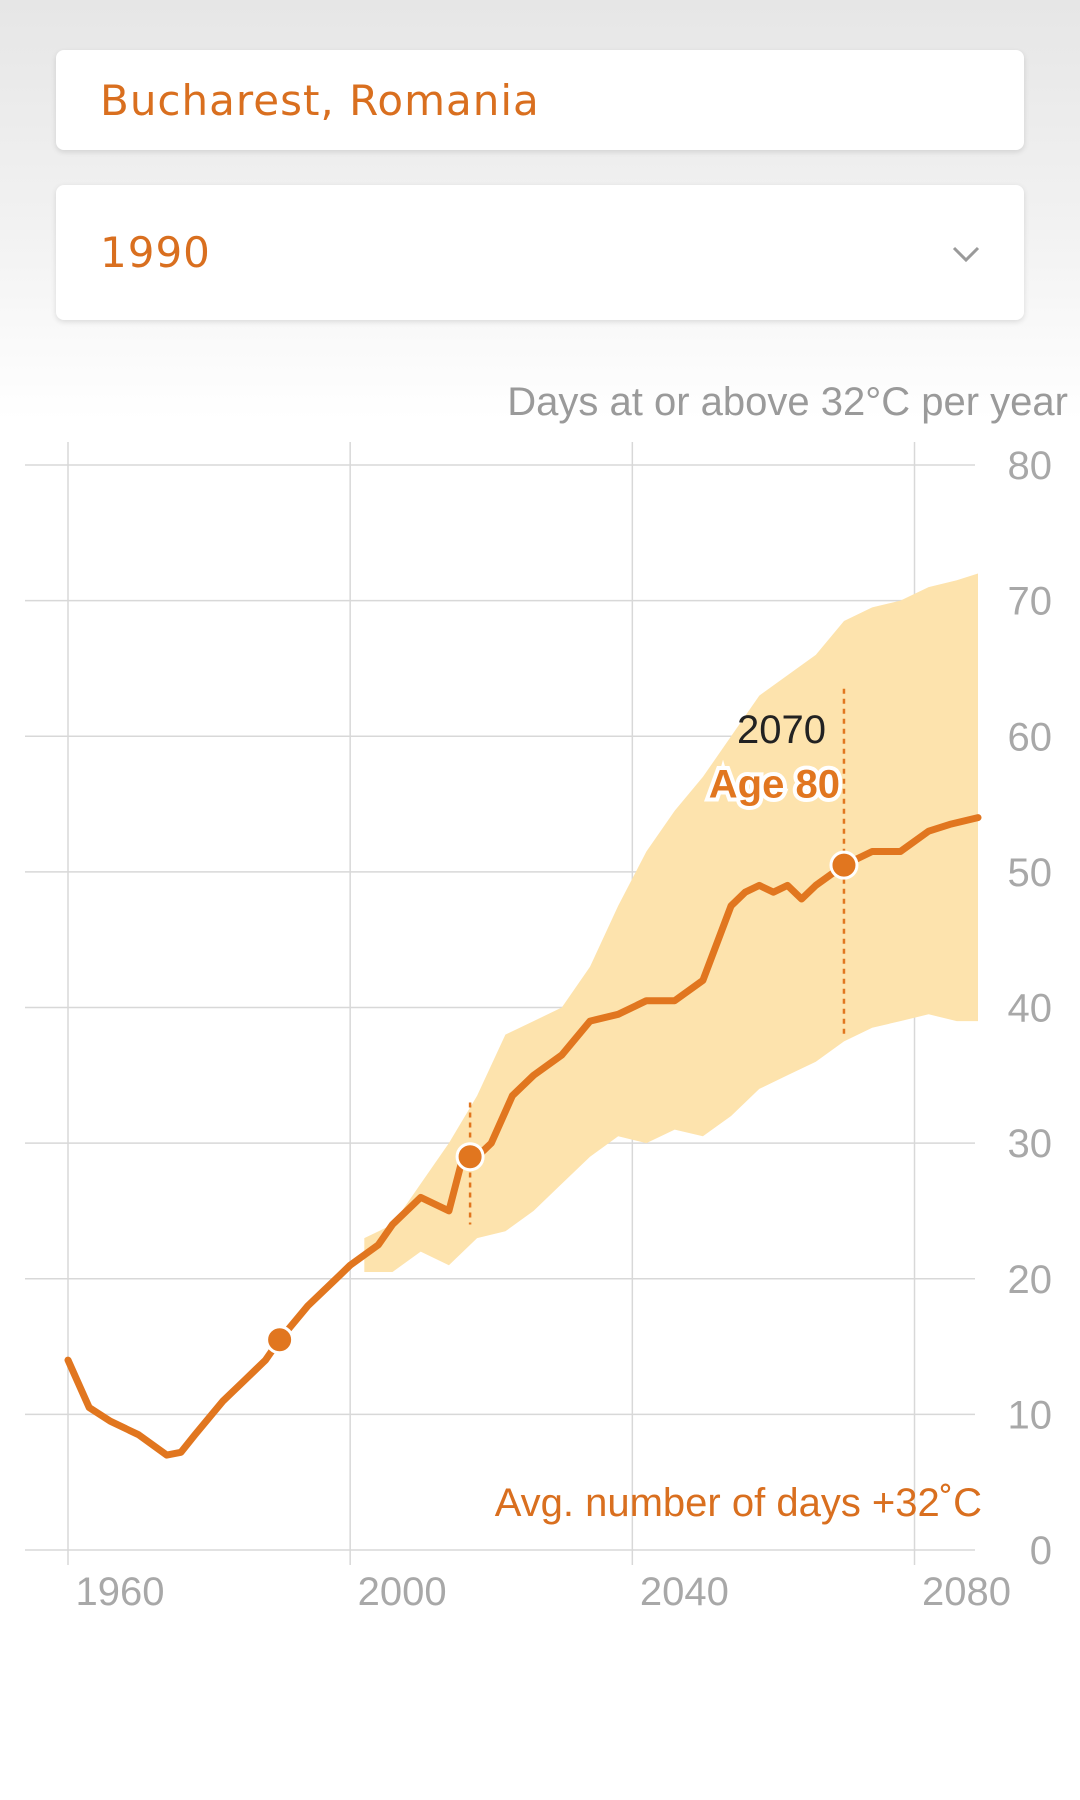 The width and height of the screenshot is (1080, 1800). Describe the element at coordinates (1030, 1280) in the screenshot. I see `y-tick-label: 20` at that location.